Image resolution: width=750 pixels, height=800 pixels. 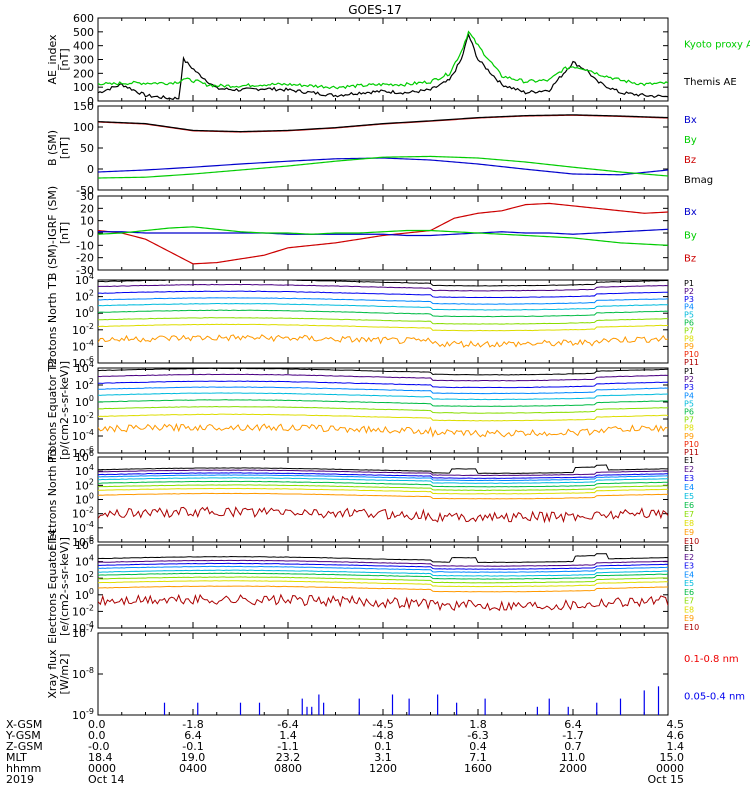 What do you see at coordinates (24, 724) in the screenshot?
I see `time-axis-row-name: X-GSM` at bounding box center [24, 724].